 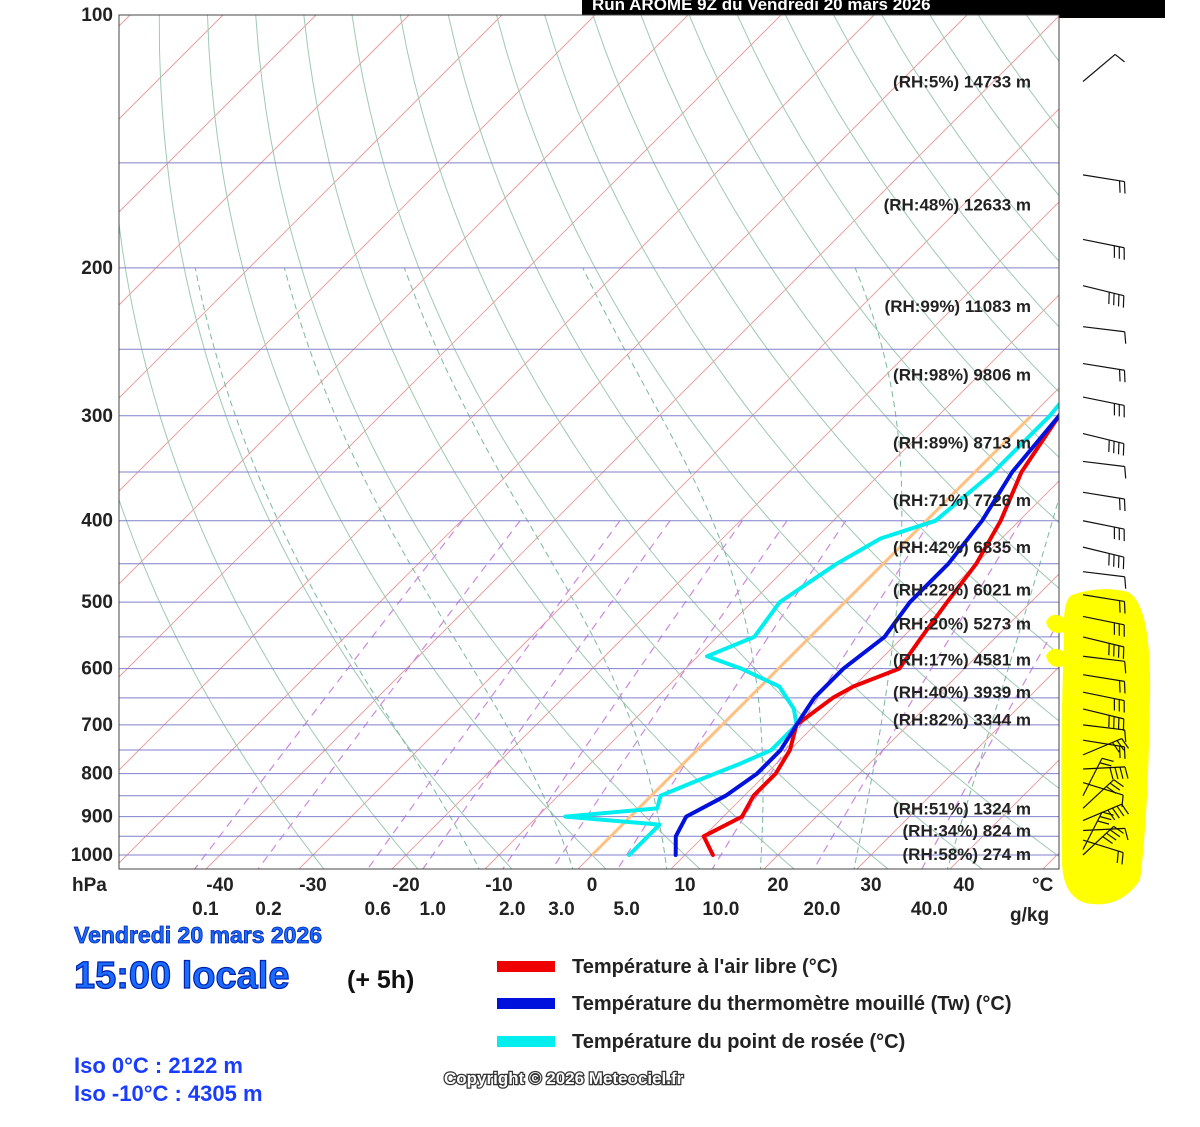 I want to click on highlight-marker, so click(x=1106, y=747).